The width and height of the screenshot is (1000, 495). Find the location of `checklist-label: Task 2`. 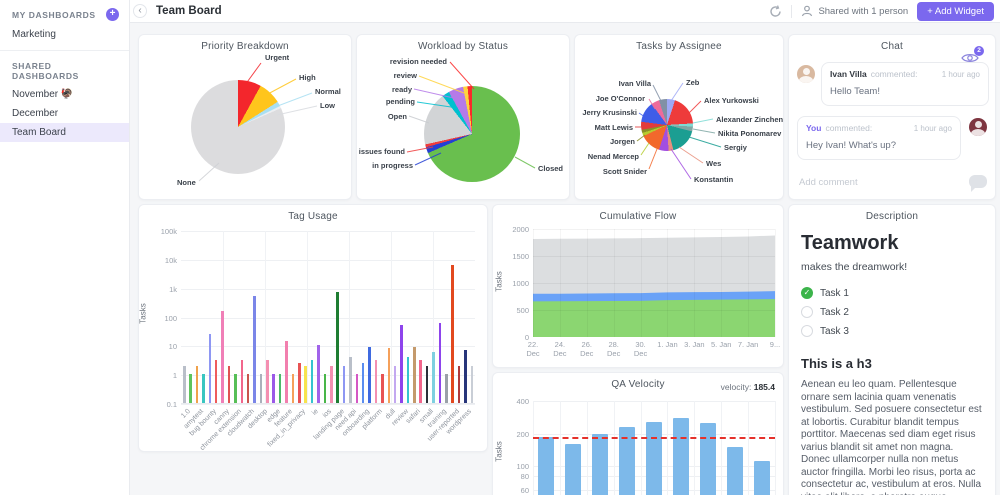

checklist-label: Task 2 is located at coordinates (834, 312).